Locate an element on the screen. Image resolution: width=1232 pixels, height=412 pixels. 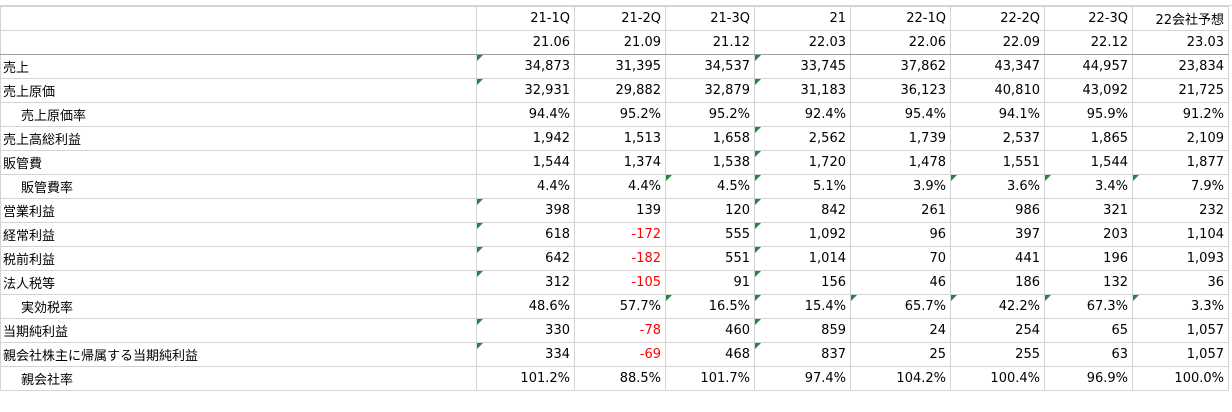
row-label: 親会社株主に帰属する当期純利益 is located at coordinates (238, 354).